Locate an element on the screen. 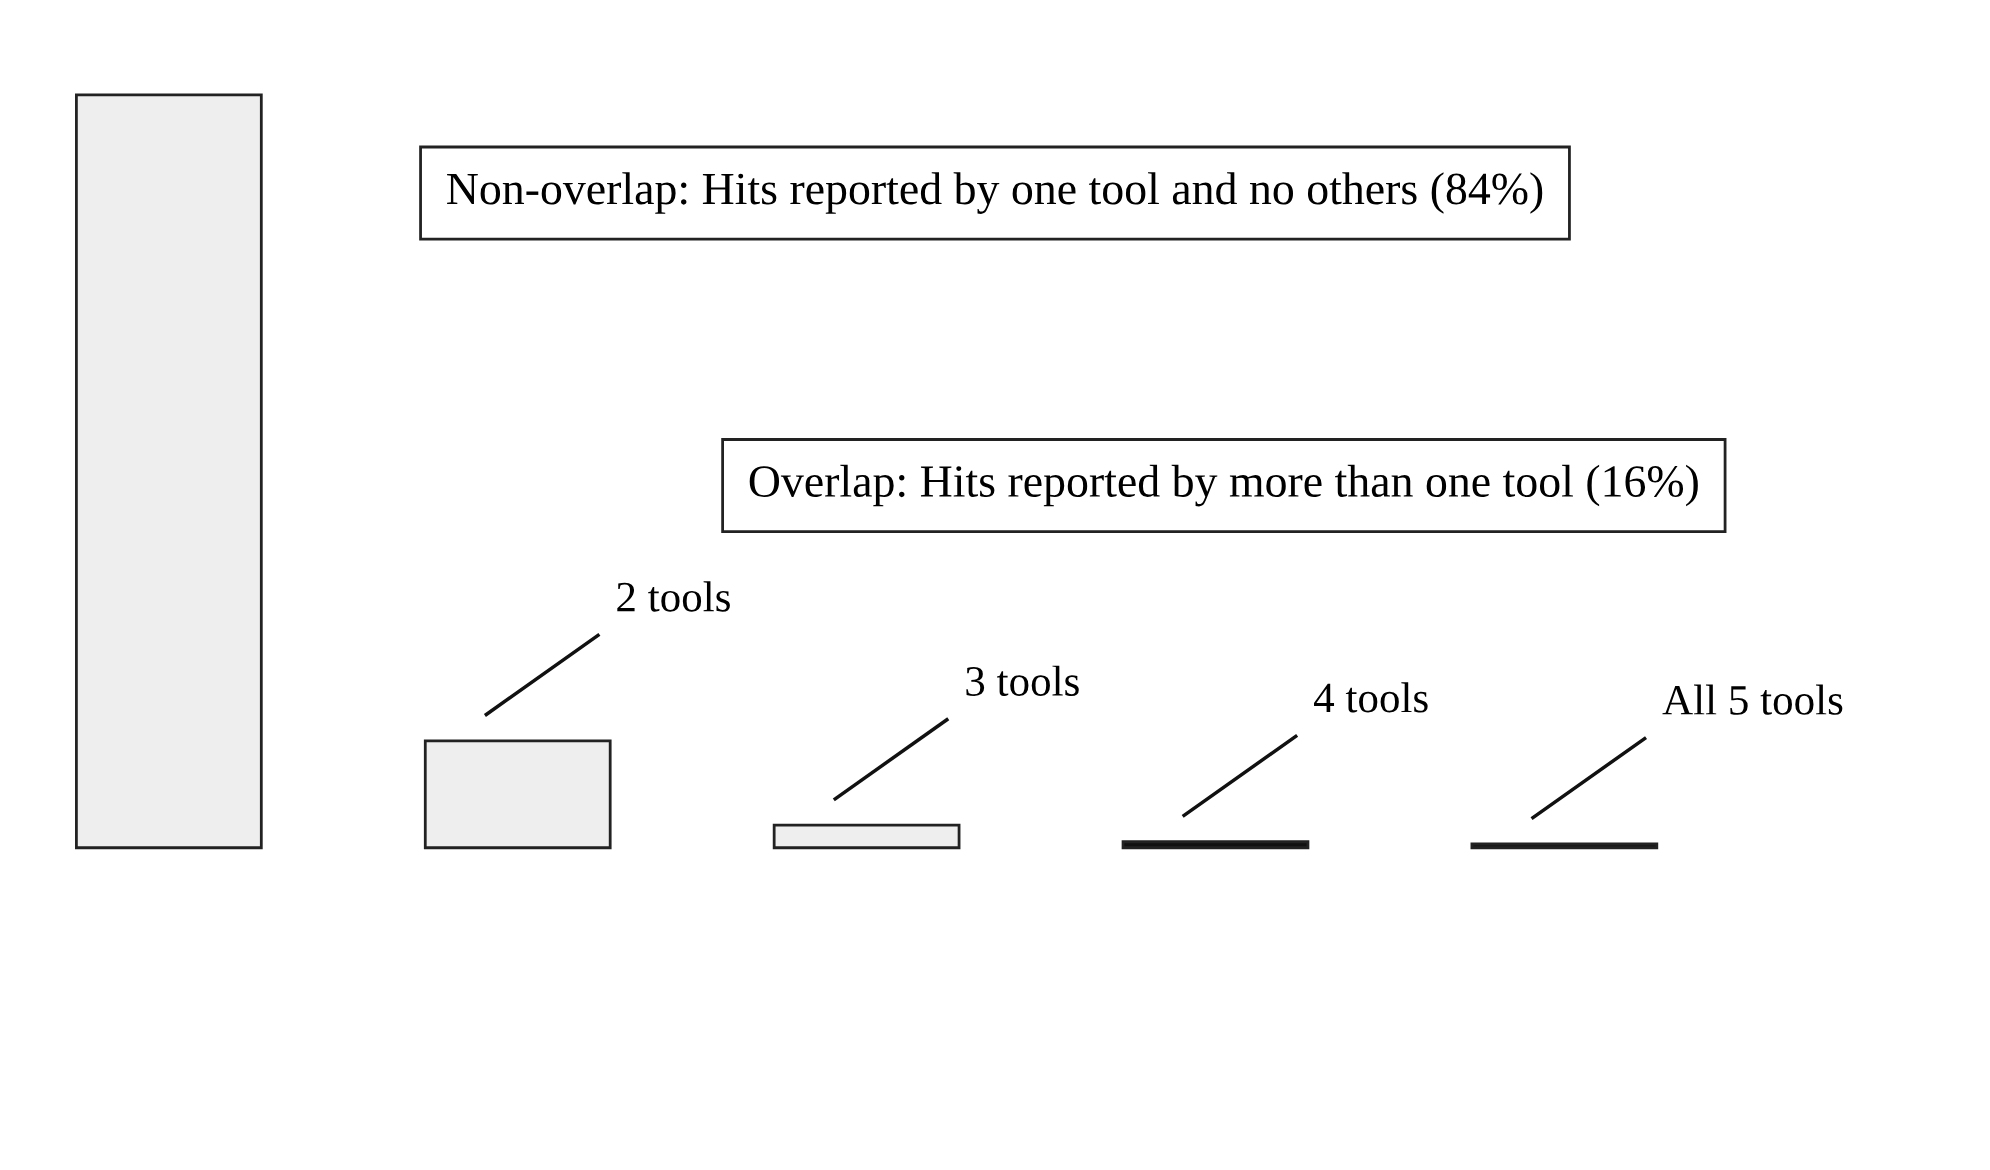 This screenshot has height=1170, width=1990. annotation: Non-overlap: Hits reported by one tool and no others (84%) is located at coordinates (995, 193).